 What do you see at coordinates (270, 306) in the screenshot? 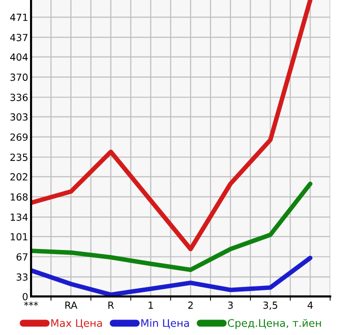
I see `x-tick-label: 3,5` at bounding box center [270, 306].